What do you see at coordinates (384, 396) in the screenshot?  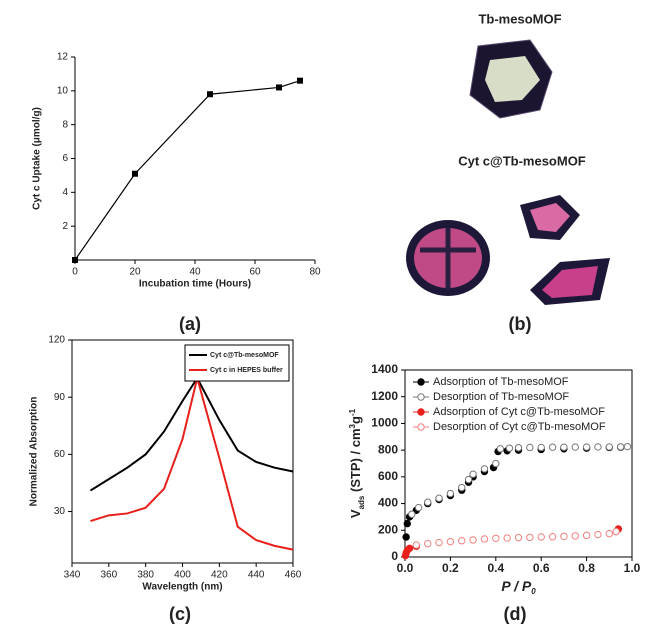 I see `y-tick-label: 1200` at bounding box center [384, 396].